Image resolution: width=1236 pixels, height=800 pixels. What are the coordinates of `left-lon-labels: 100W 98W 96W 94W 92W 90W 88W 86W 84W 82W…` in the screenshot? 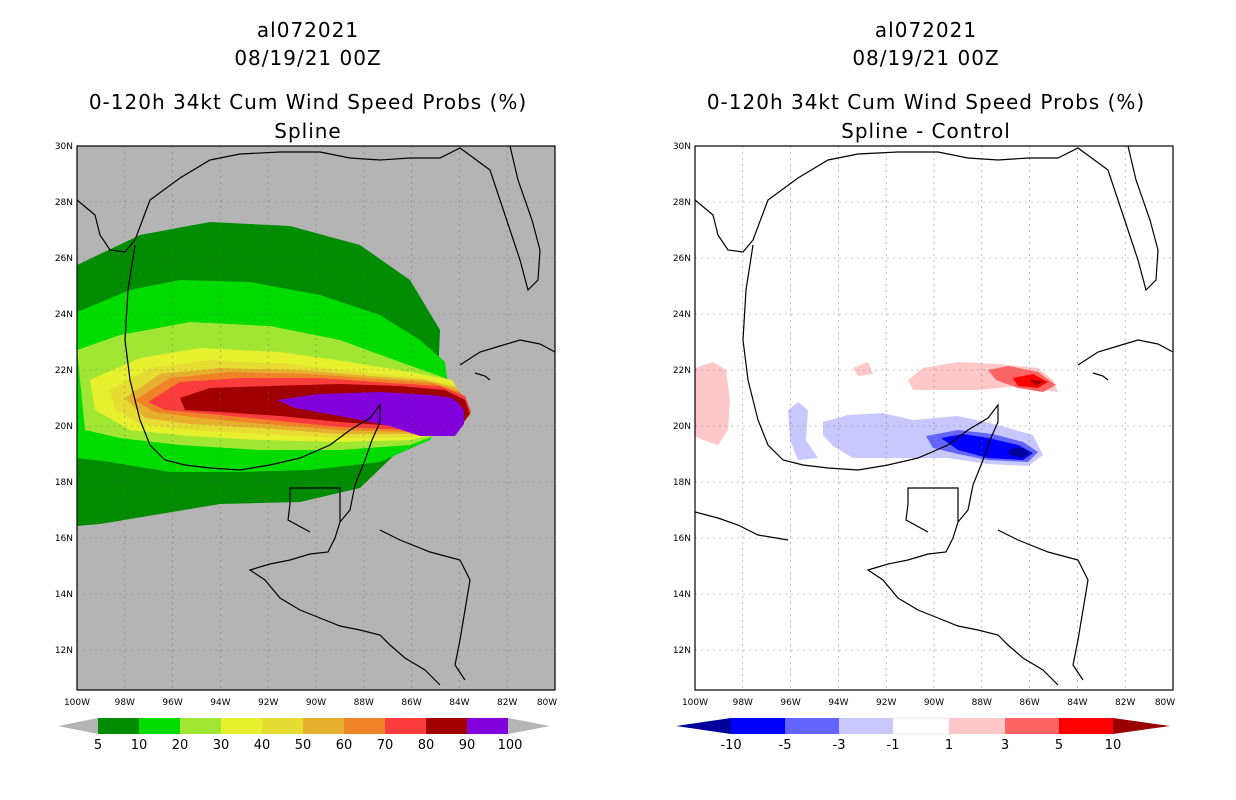 It's located at (310, 703).